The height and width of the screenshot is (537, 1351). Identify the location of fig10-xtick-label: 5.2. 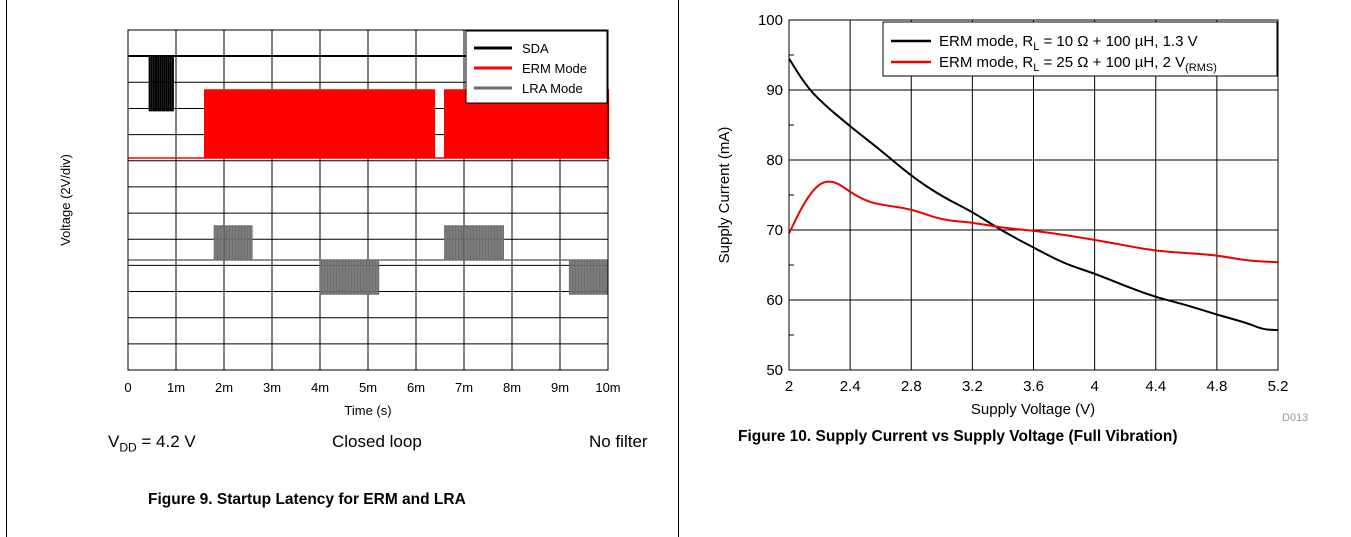
(1278, 386).